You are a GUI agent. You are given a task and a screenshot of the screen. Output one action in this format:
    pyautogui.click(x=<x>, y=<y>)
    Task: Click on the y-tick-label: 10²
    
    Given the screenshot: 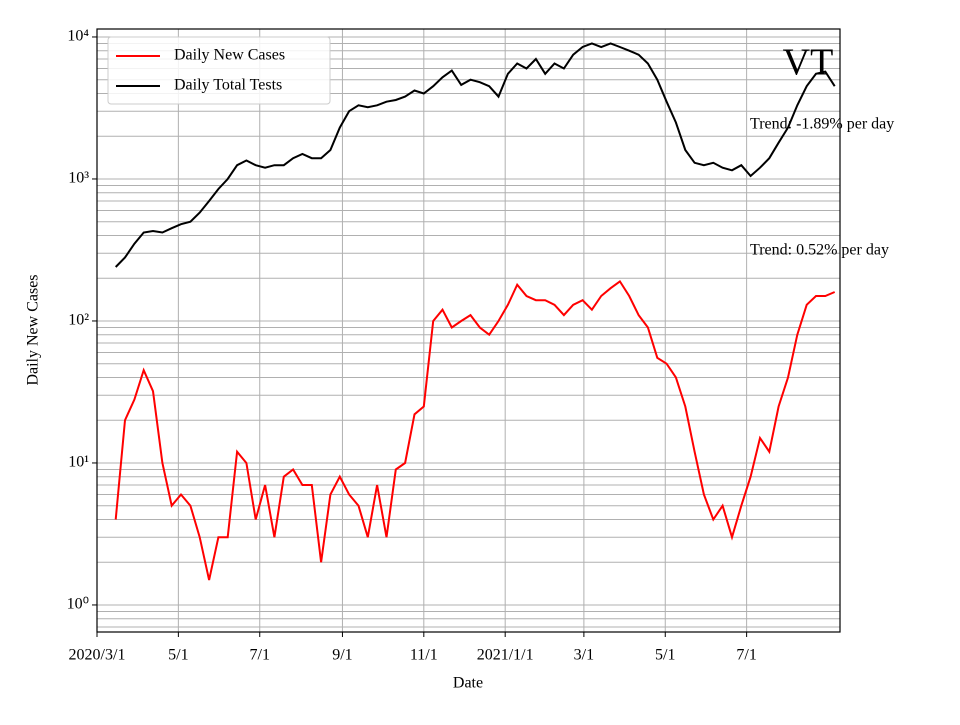 What is the action you would take?
    pyautogui.click(x=78, y=320)
    